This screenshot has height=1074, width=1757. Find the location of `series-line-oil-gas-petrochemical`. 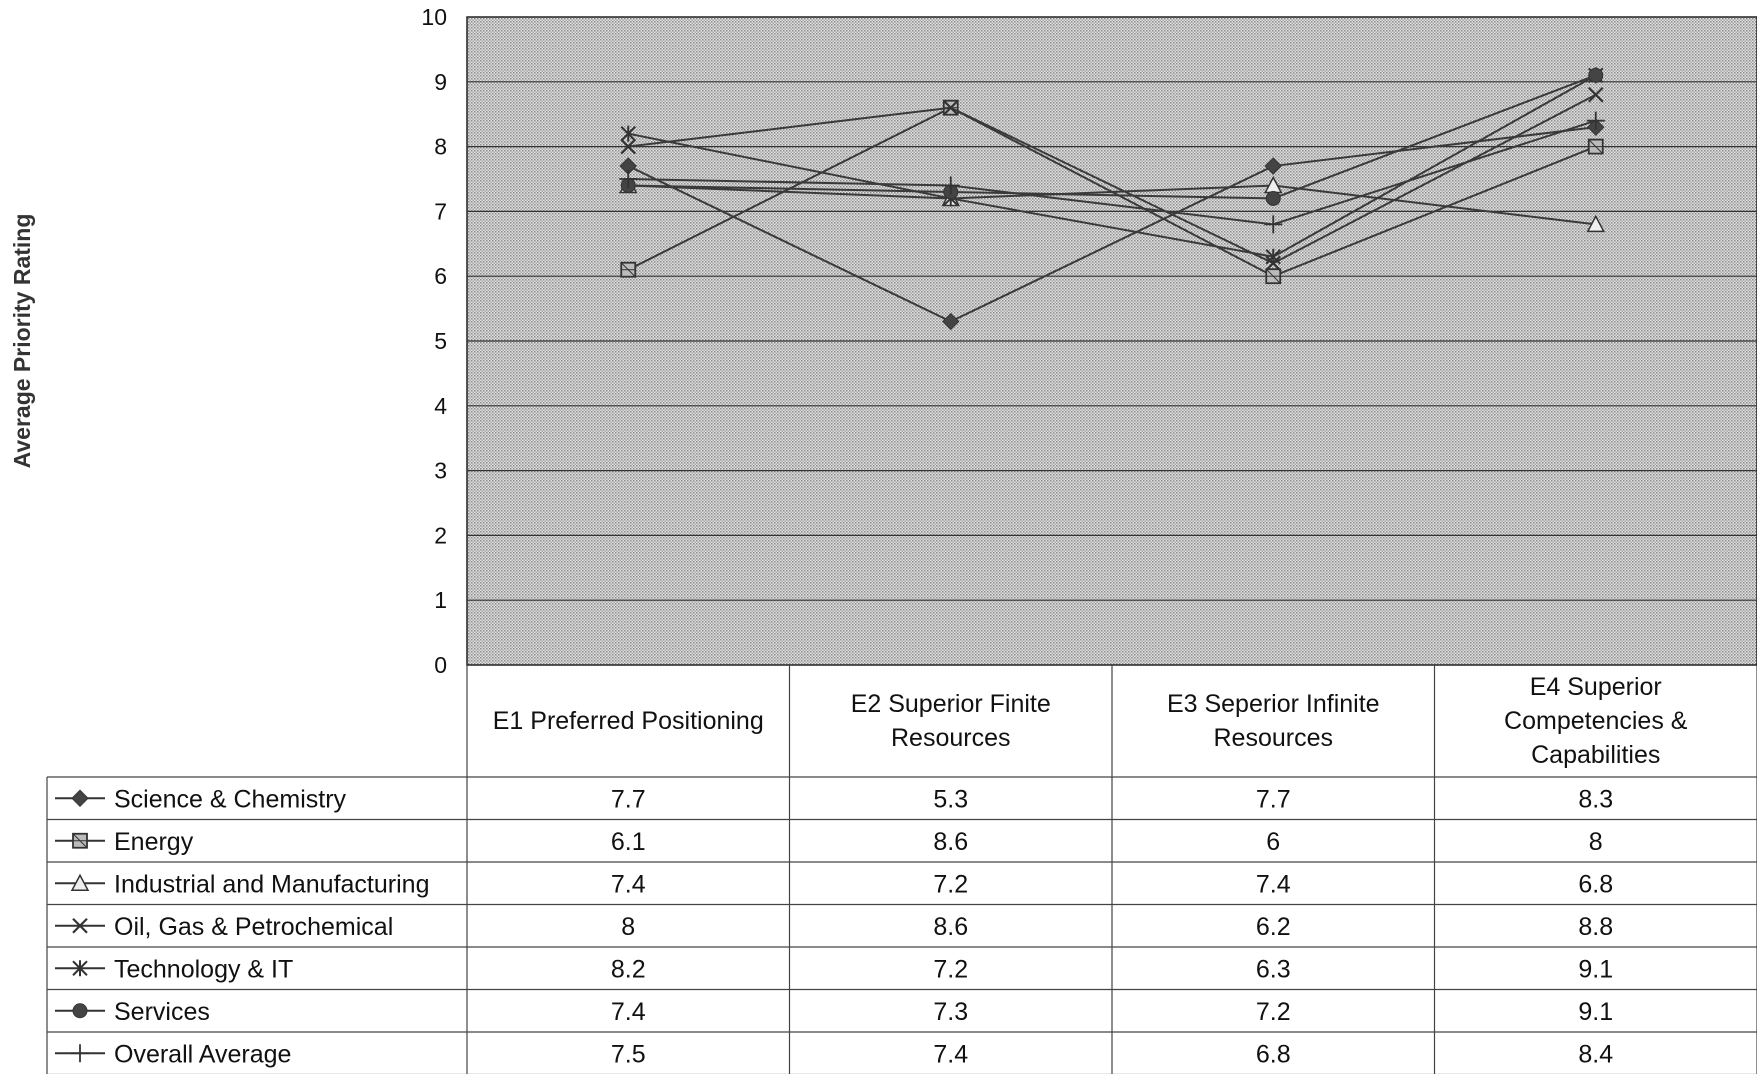

series-line-oil-gas-petrochemical is located at coordinates (1112, 179).